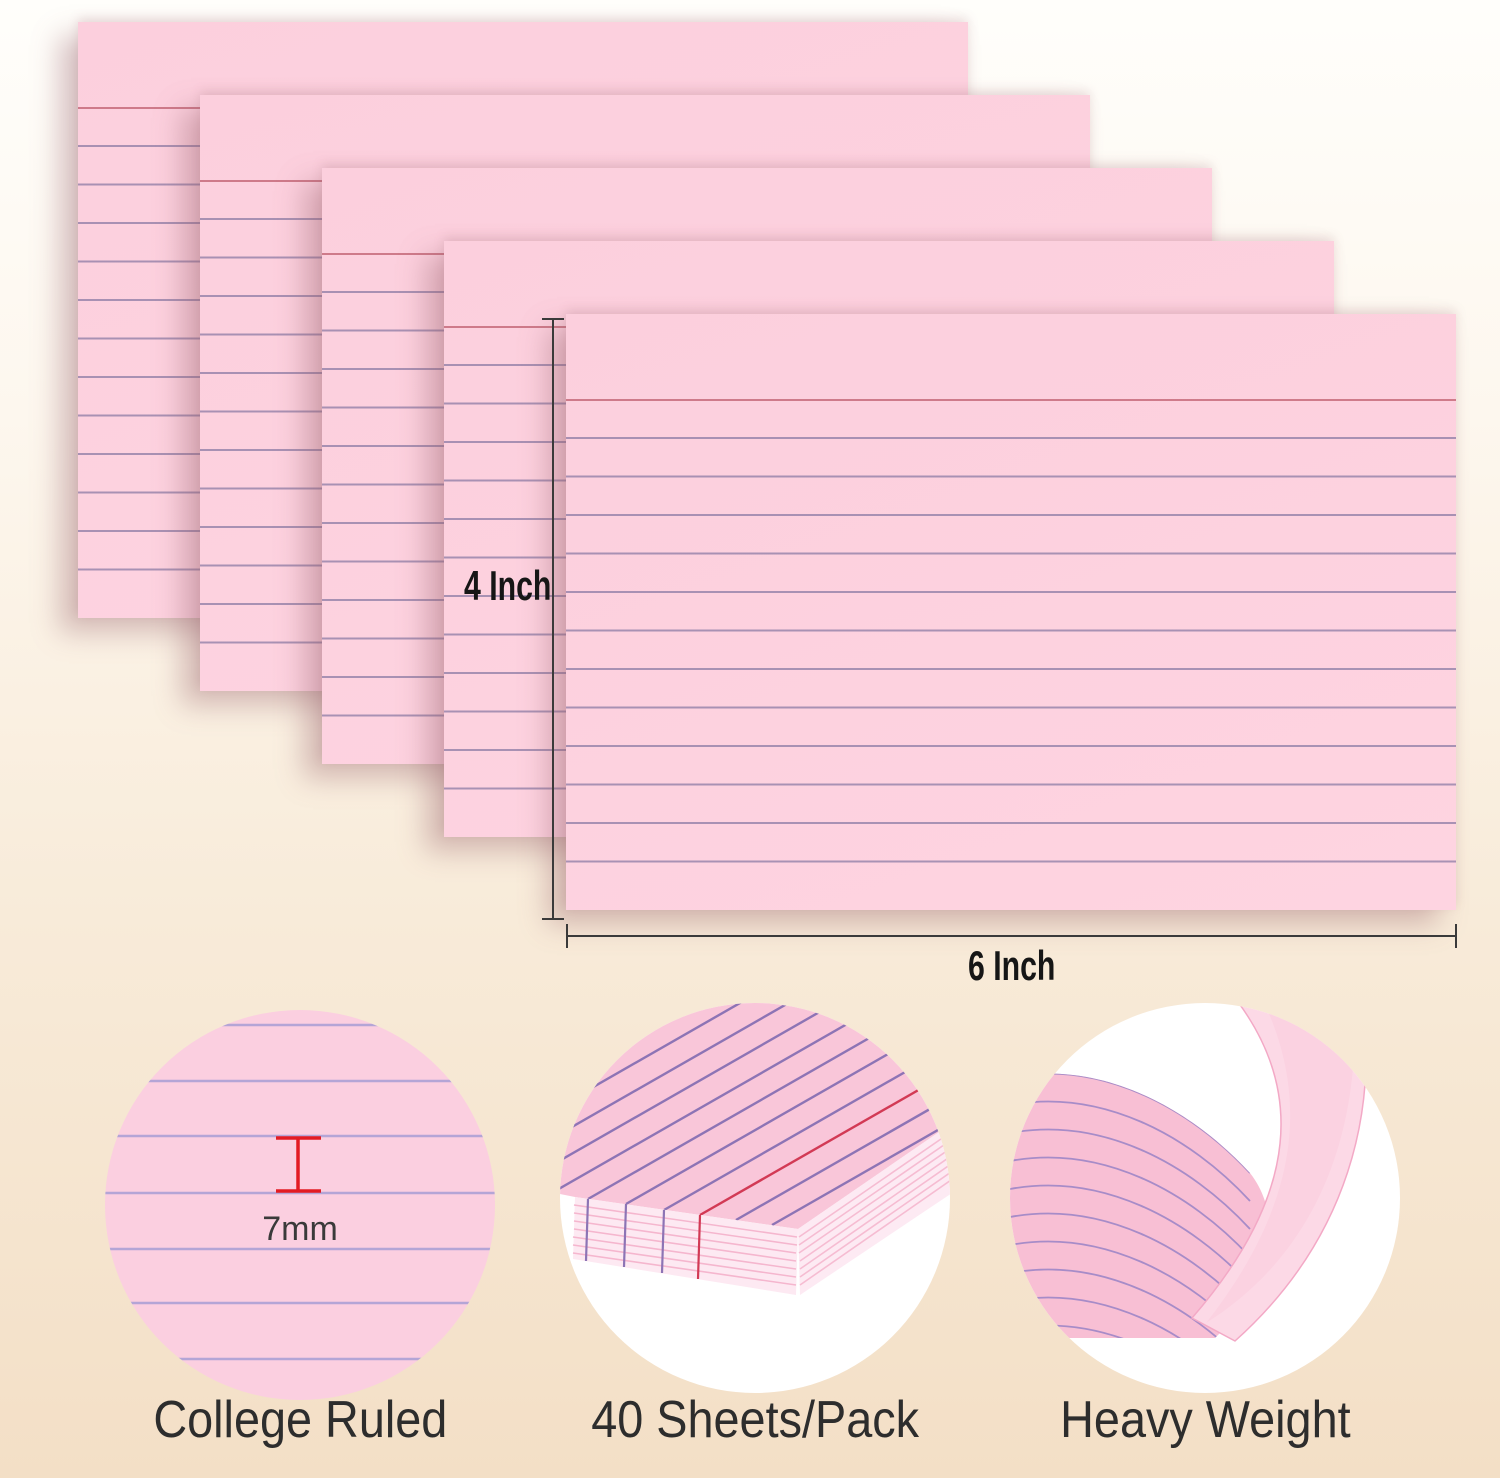 Image resolution: width=1500 pixels, height=1478 pixels. Describe the element at coordinates (1012, 936) in the screenshot. I see `width-dimension-line` at that location.